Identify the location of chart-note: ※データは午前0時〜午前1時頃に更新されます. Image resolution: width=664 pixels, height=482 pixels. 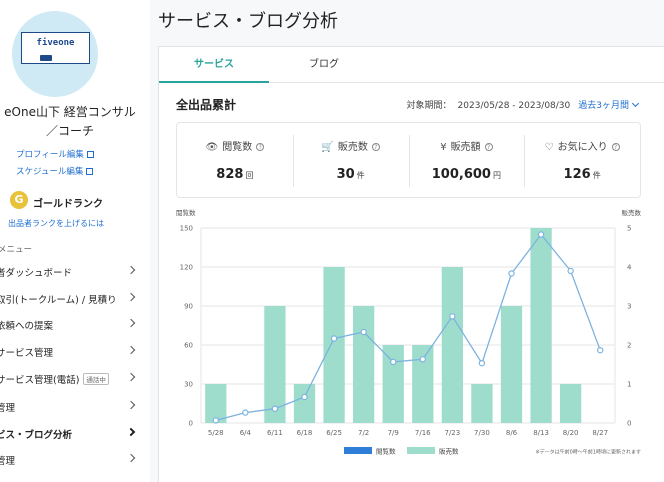
(588, 452).